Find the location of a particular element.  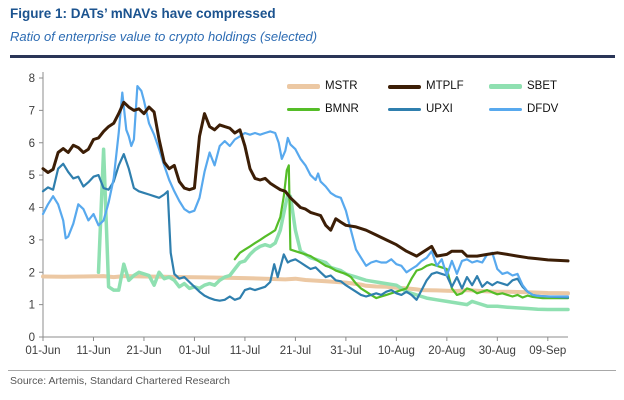

y-tick-label: 5 is located at coordinates (32, 176).